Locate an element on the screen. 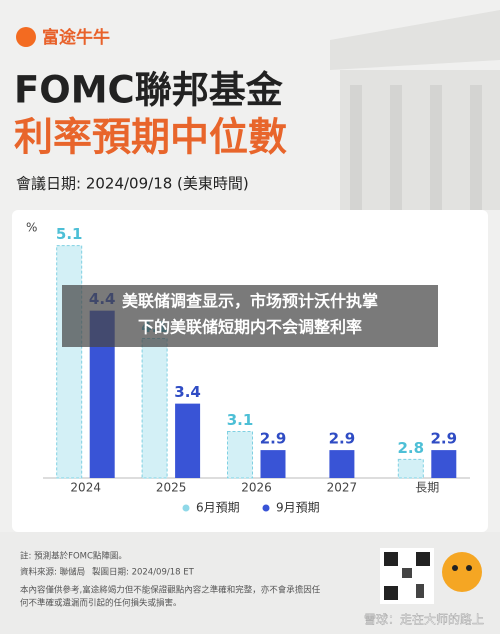  footer-note: 註: 預測基於FOMC點陣圖。 is located at coordinates (73, 556).